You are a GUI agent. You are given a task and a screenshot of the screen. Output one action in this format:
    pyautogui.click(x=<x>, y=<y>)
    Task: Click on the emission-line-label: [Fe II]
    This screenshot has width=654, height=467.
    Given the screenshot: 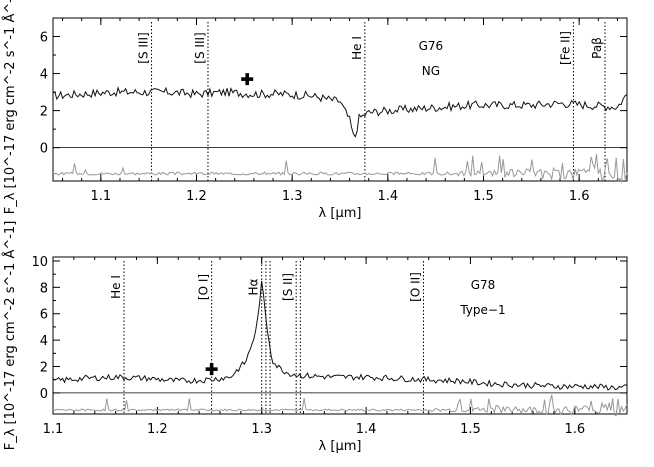 What is the action you would take?
    pyautogui.click(x=565, y=48)
    